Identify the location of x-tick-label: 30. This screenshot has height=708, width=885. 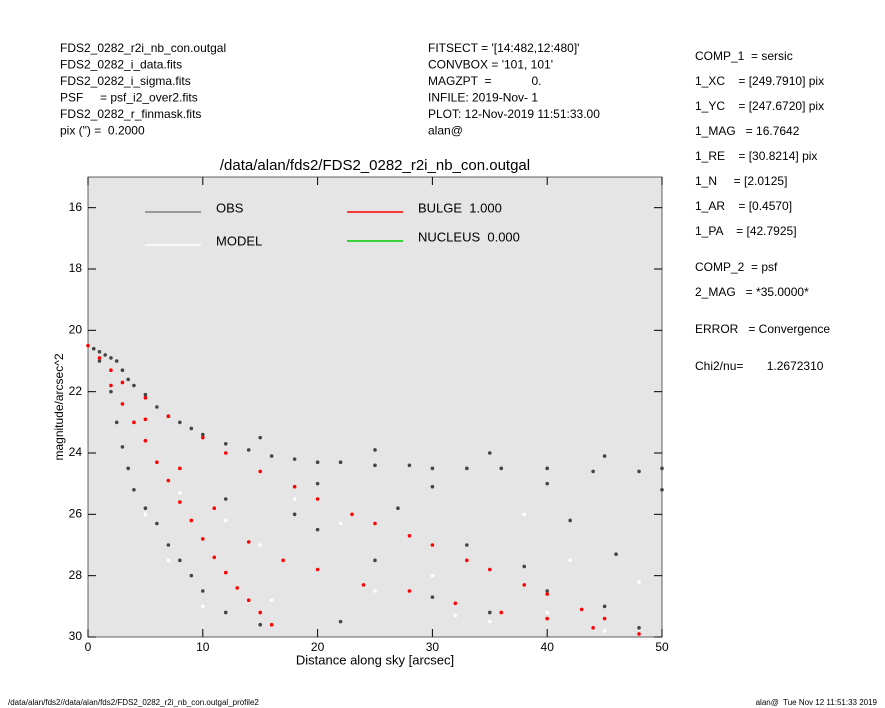
(433, 647).